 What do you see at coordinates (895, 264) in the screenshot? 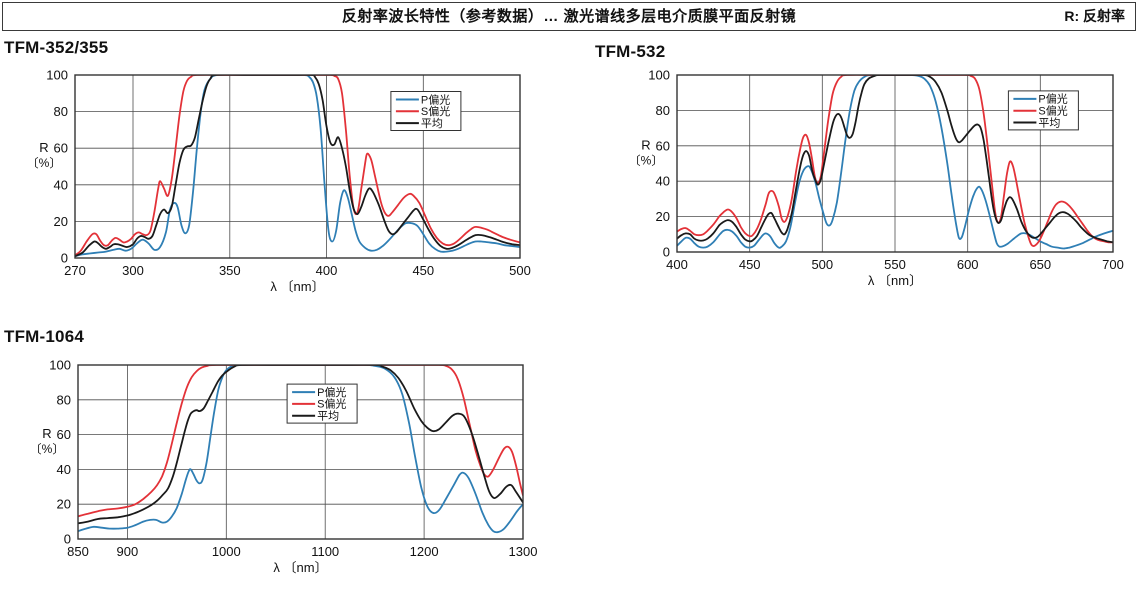
I see `x-tick-label: 550` at bounding box center [895, 264].